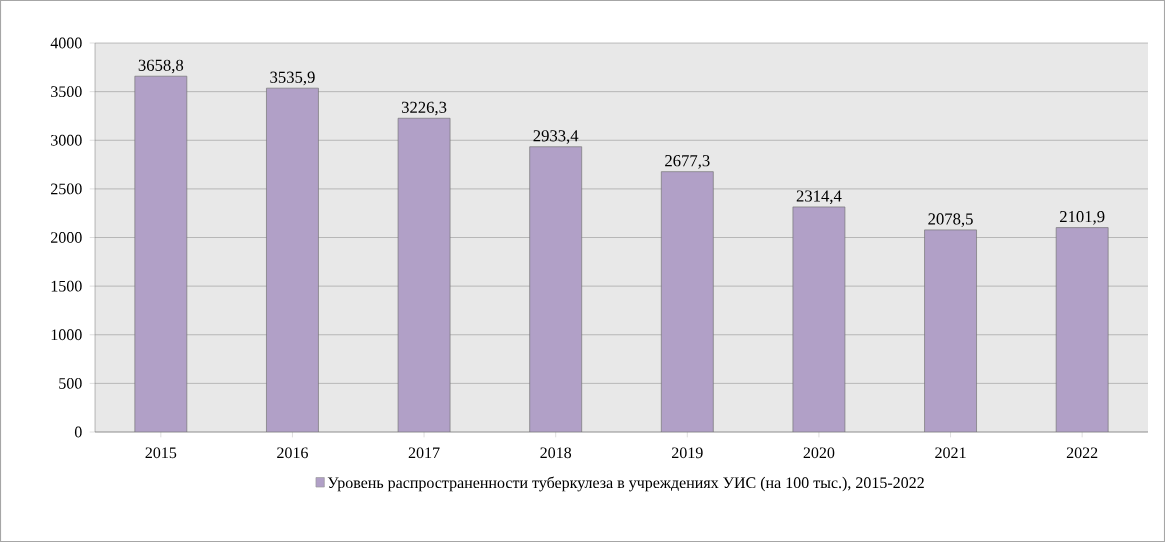  Describe the element at coordinates (78, 432) in the screenshot. I see `y-tick-label: 0` at that location.